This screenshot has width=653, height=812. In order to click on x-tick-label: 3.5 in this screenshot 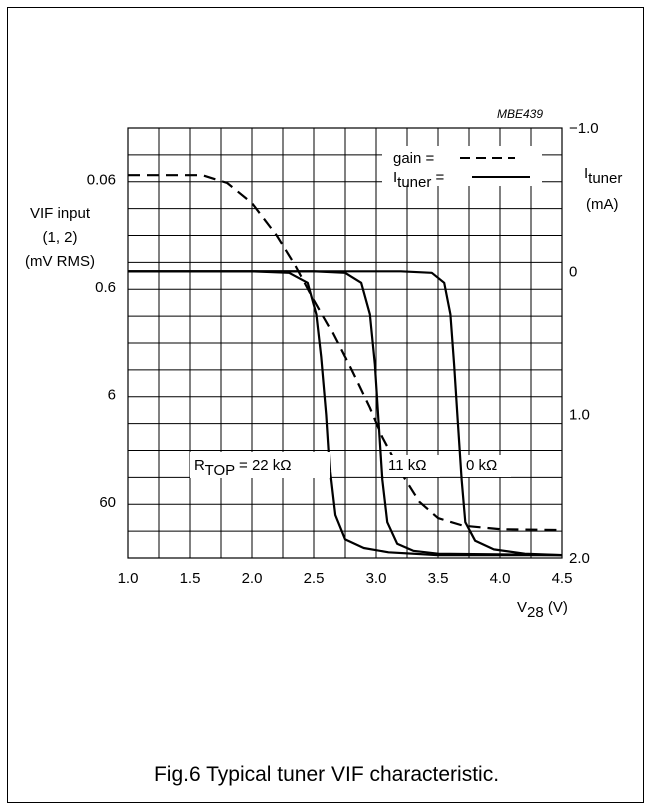, I will do `click(438, 578)`.